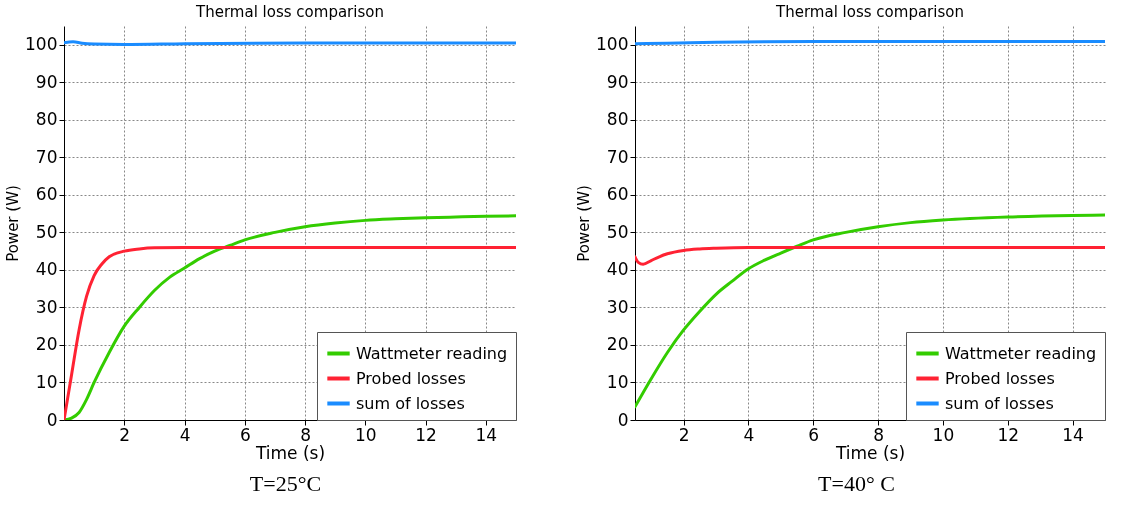 The height and width of the screenshot is (516, 1142). Describe the element at coordinates (870, 255) in the screenshot. I see `line-series` at that location.